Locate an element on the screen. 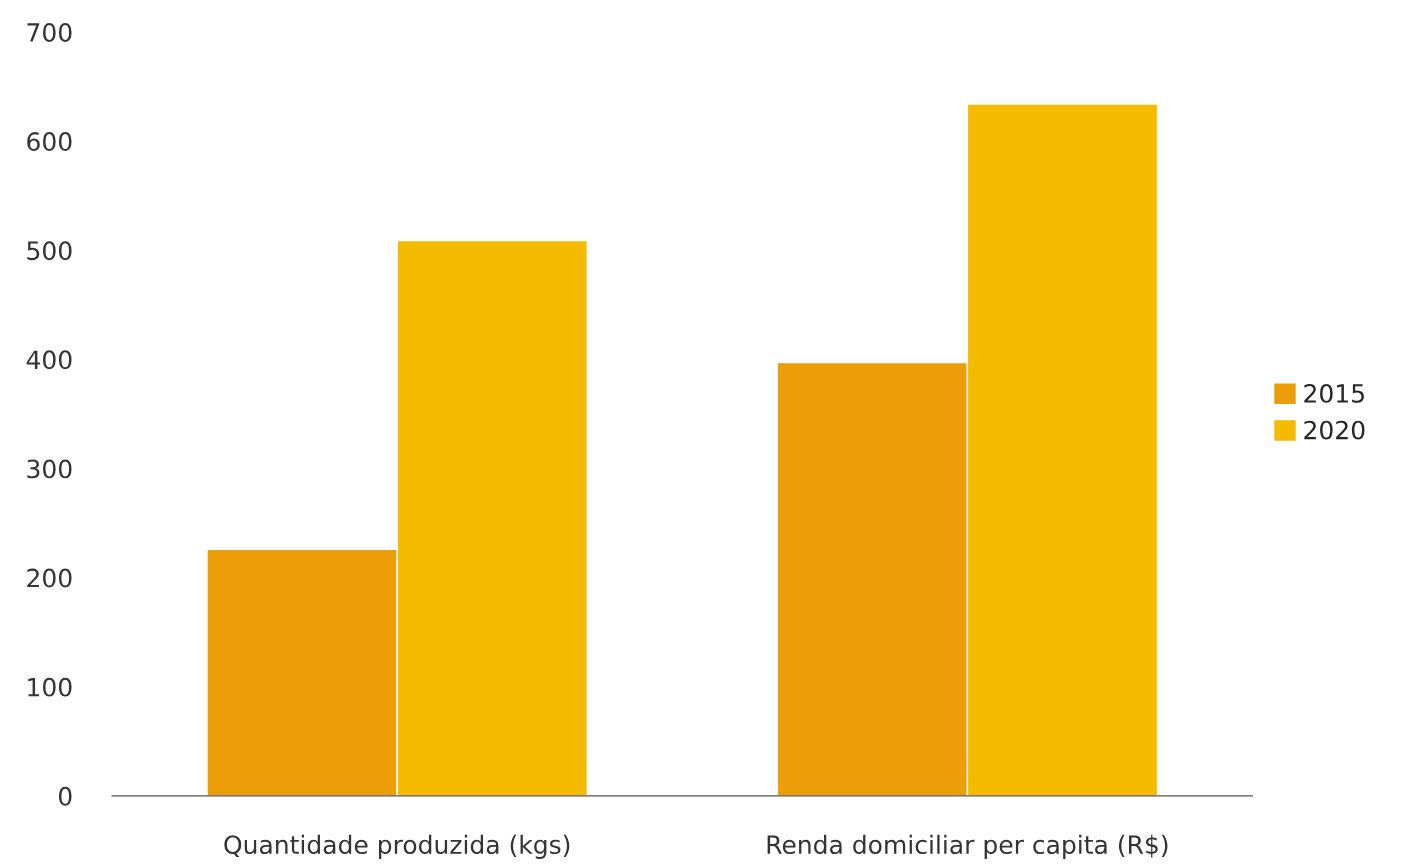 The width and height of the screenshot is (1401, 866). y-tick-label: 500 is located at coordinates (49, 251).